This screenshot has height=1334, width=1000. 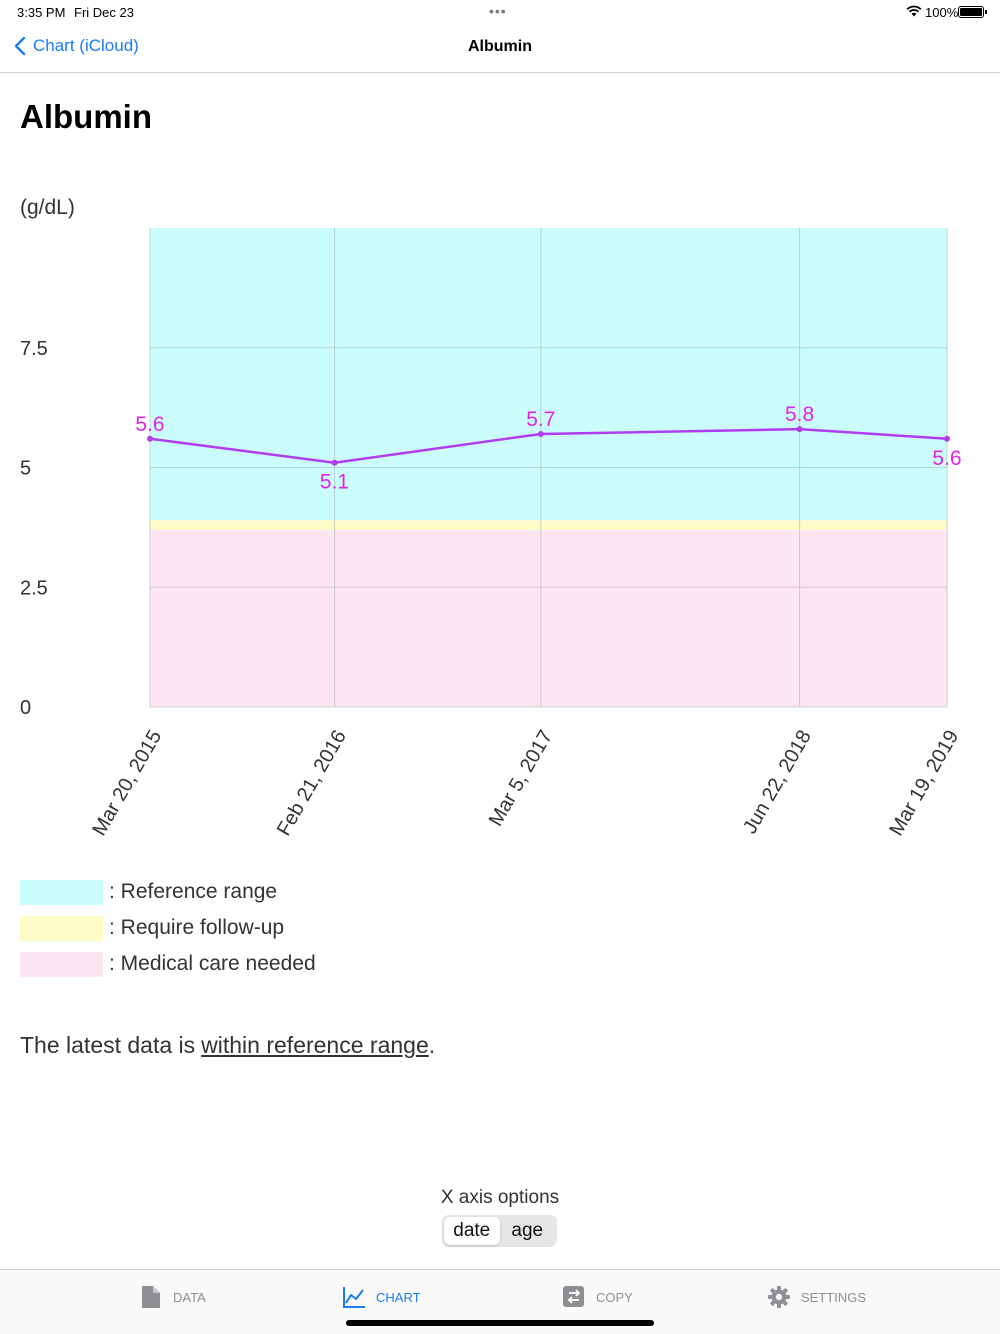 What do you see at coordinates (777, 782) in the screenshot?
I see `x-tick-label: Jun 22, 2018` at bounding box center [777, 782].